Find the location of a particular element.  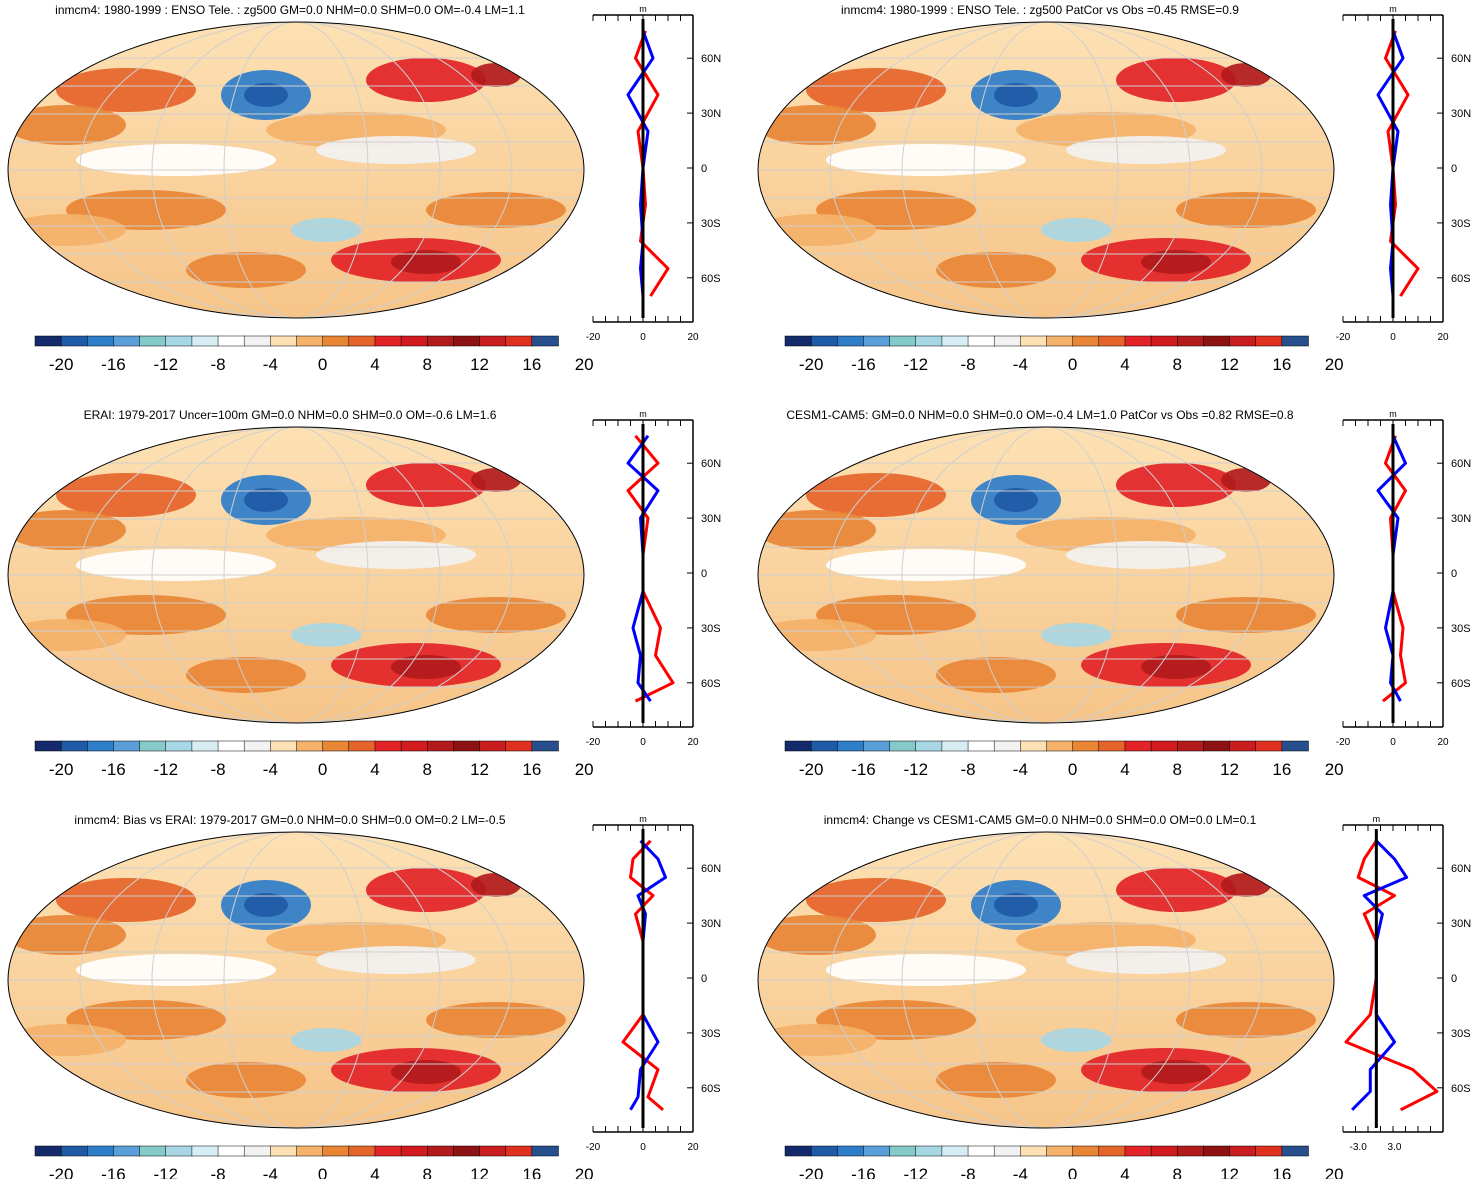

profile-lat-tick: 60N is located at coordinates (711, 59).